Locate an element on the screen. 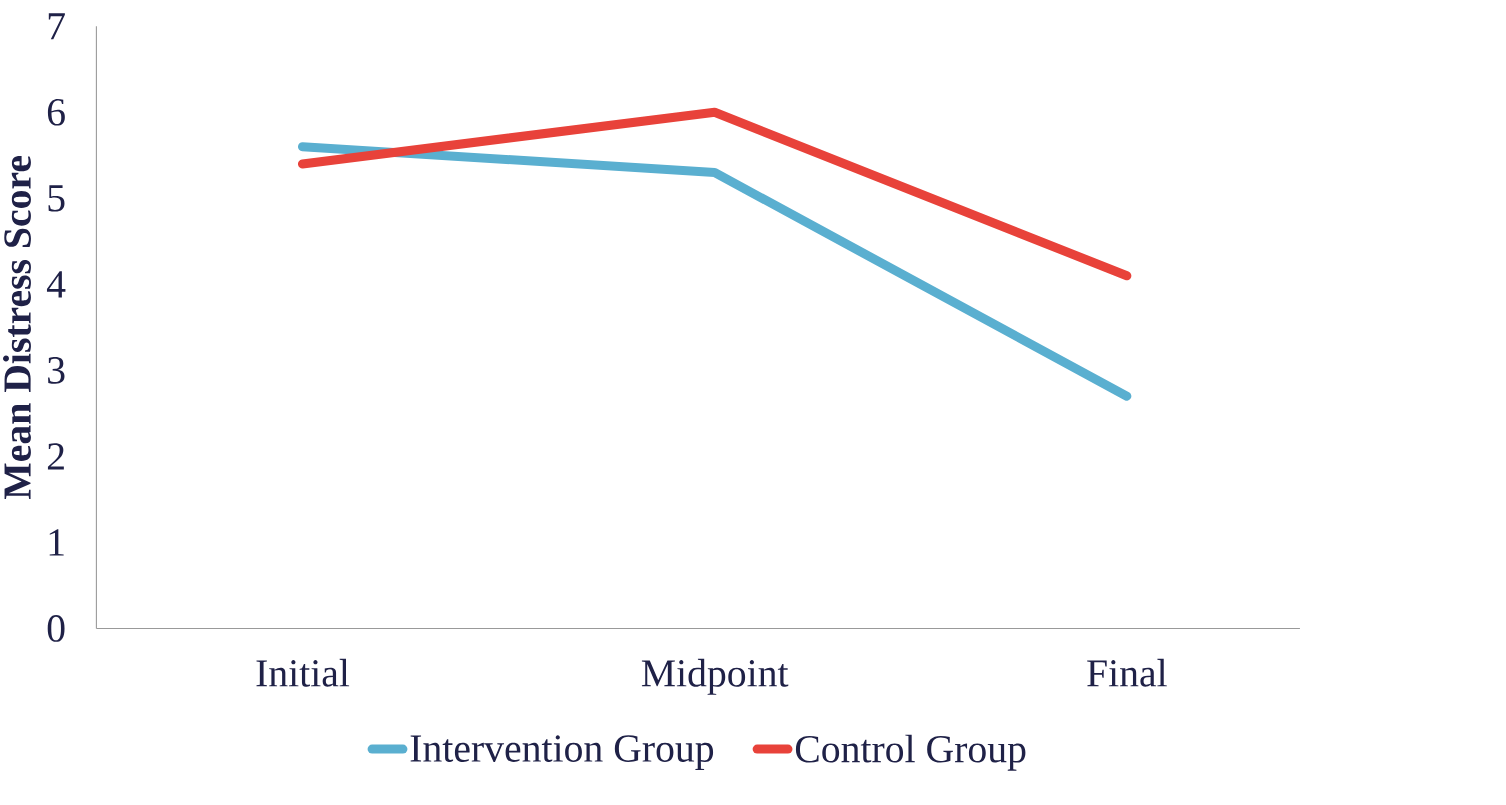 This screenshot has width=1506, height=805. x-tick-label: Final is located at coordinates (1127, 672).